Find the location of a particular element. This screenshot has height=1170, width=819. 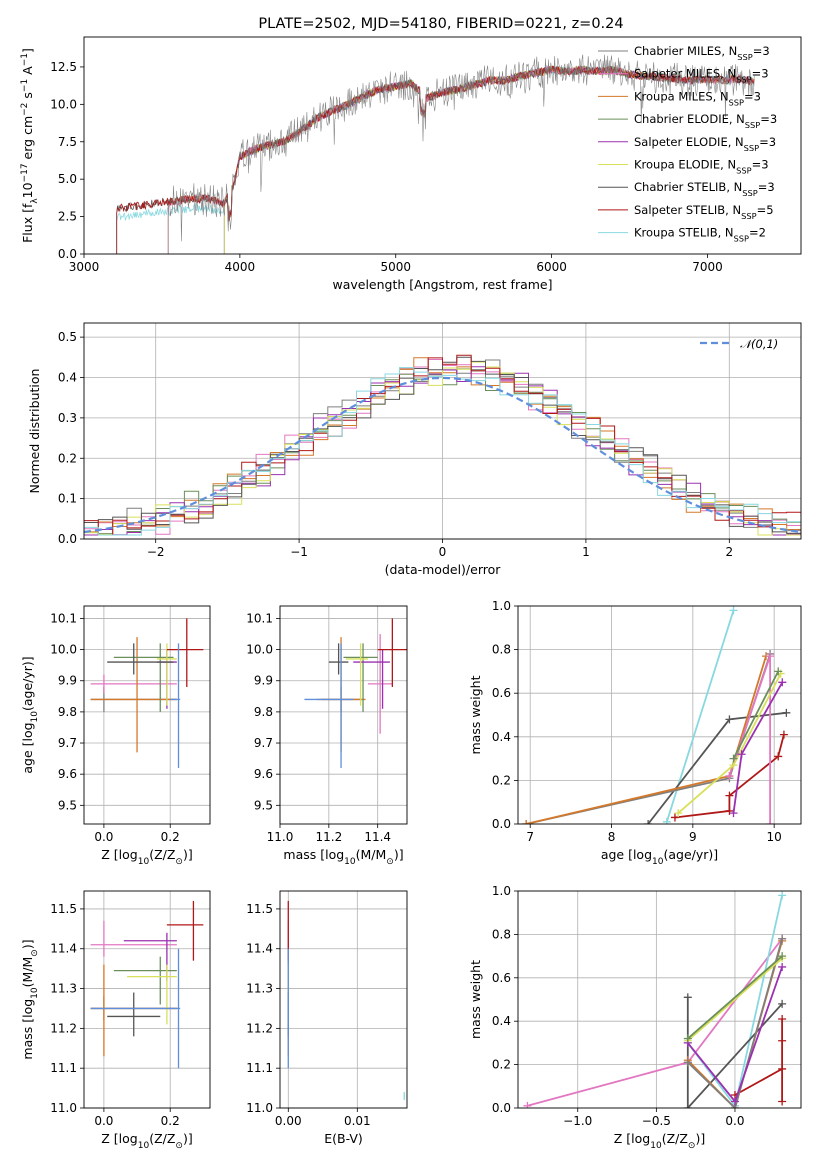

x-tick-label: 0.2 is located at coordinates (170, 837).